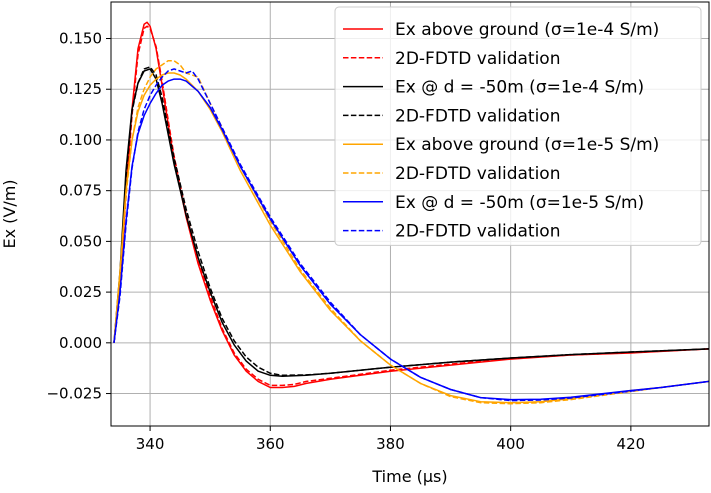 The width and height of the screenshot is (711, 493). I want to click on x-tick-label: 400, so click(510, 444).